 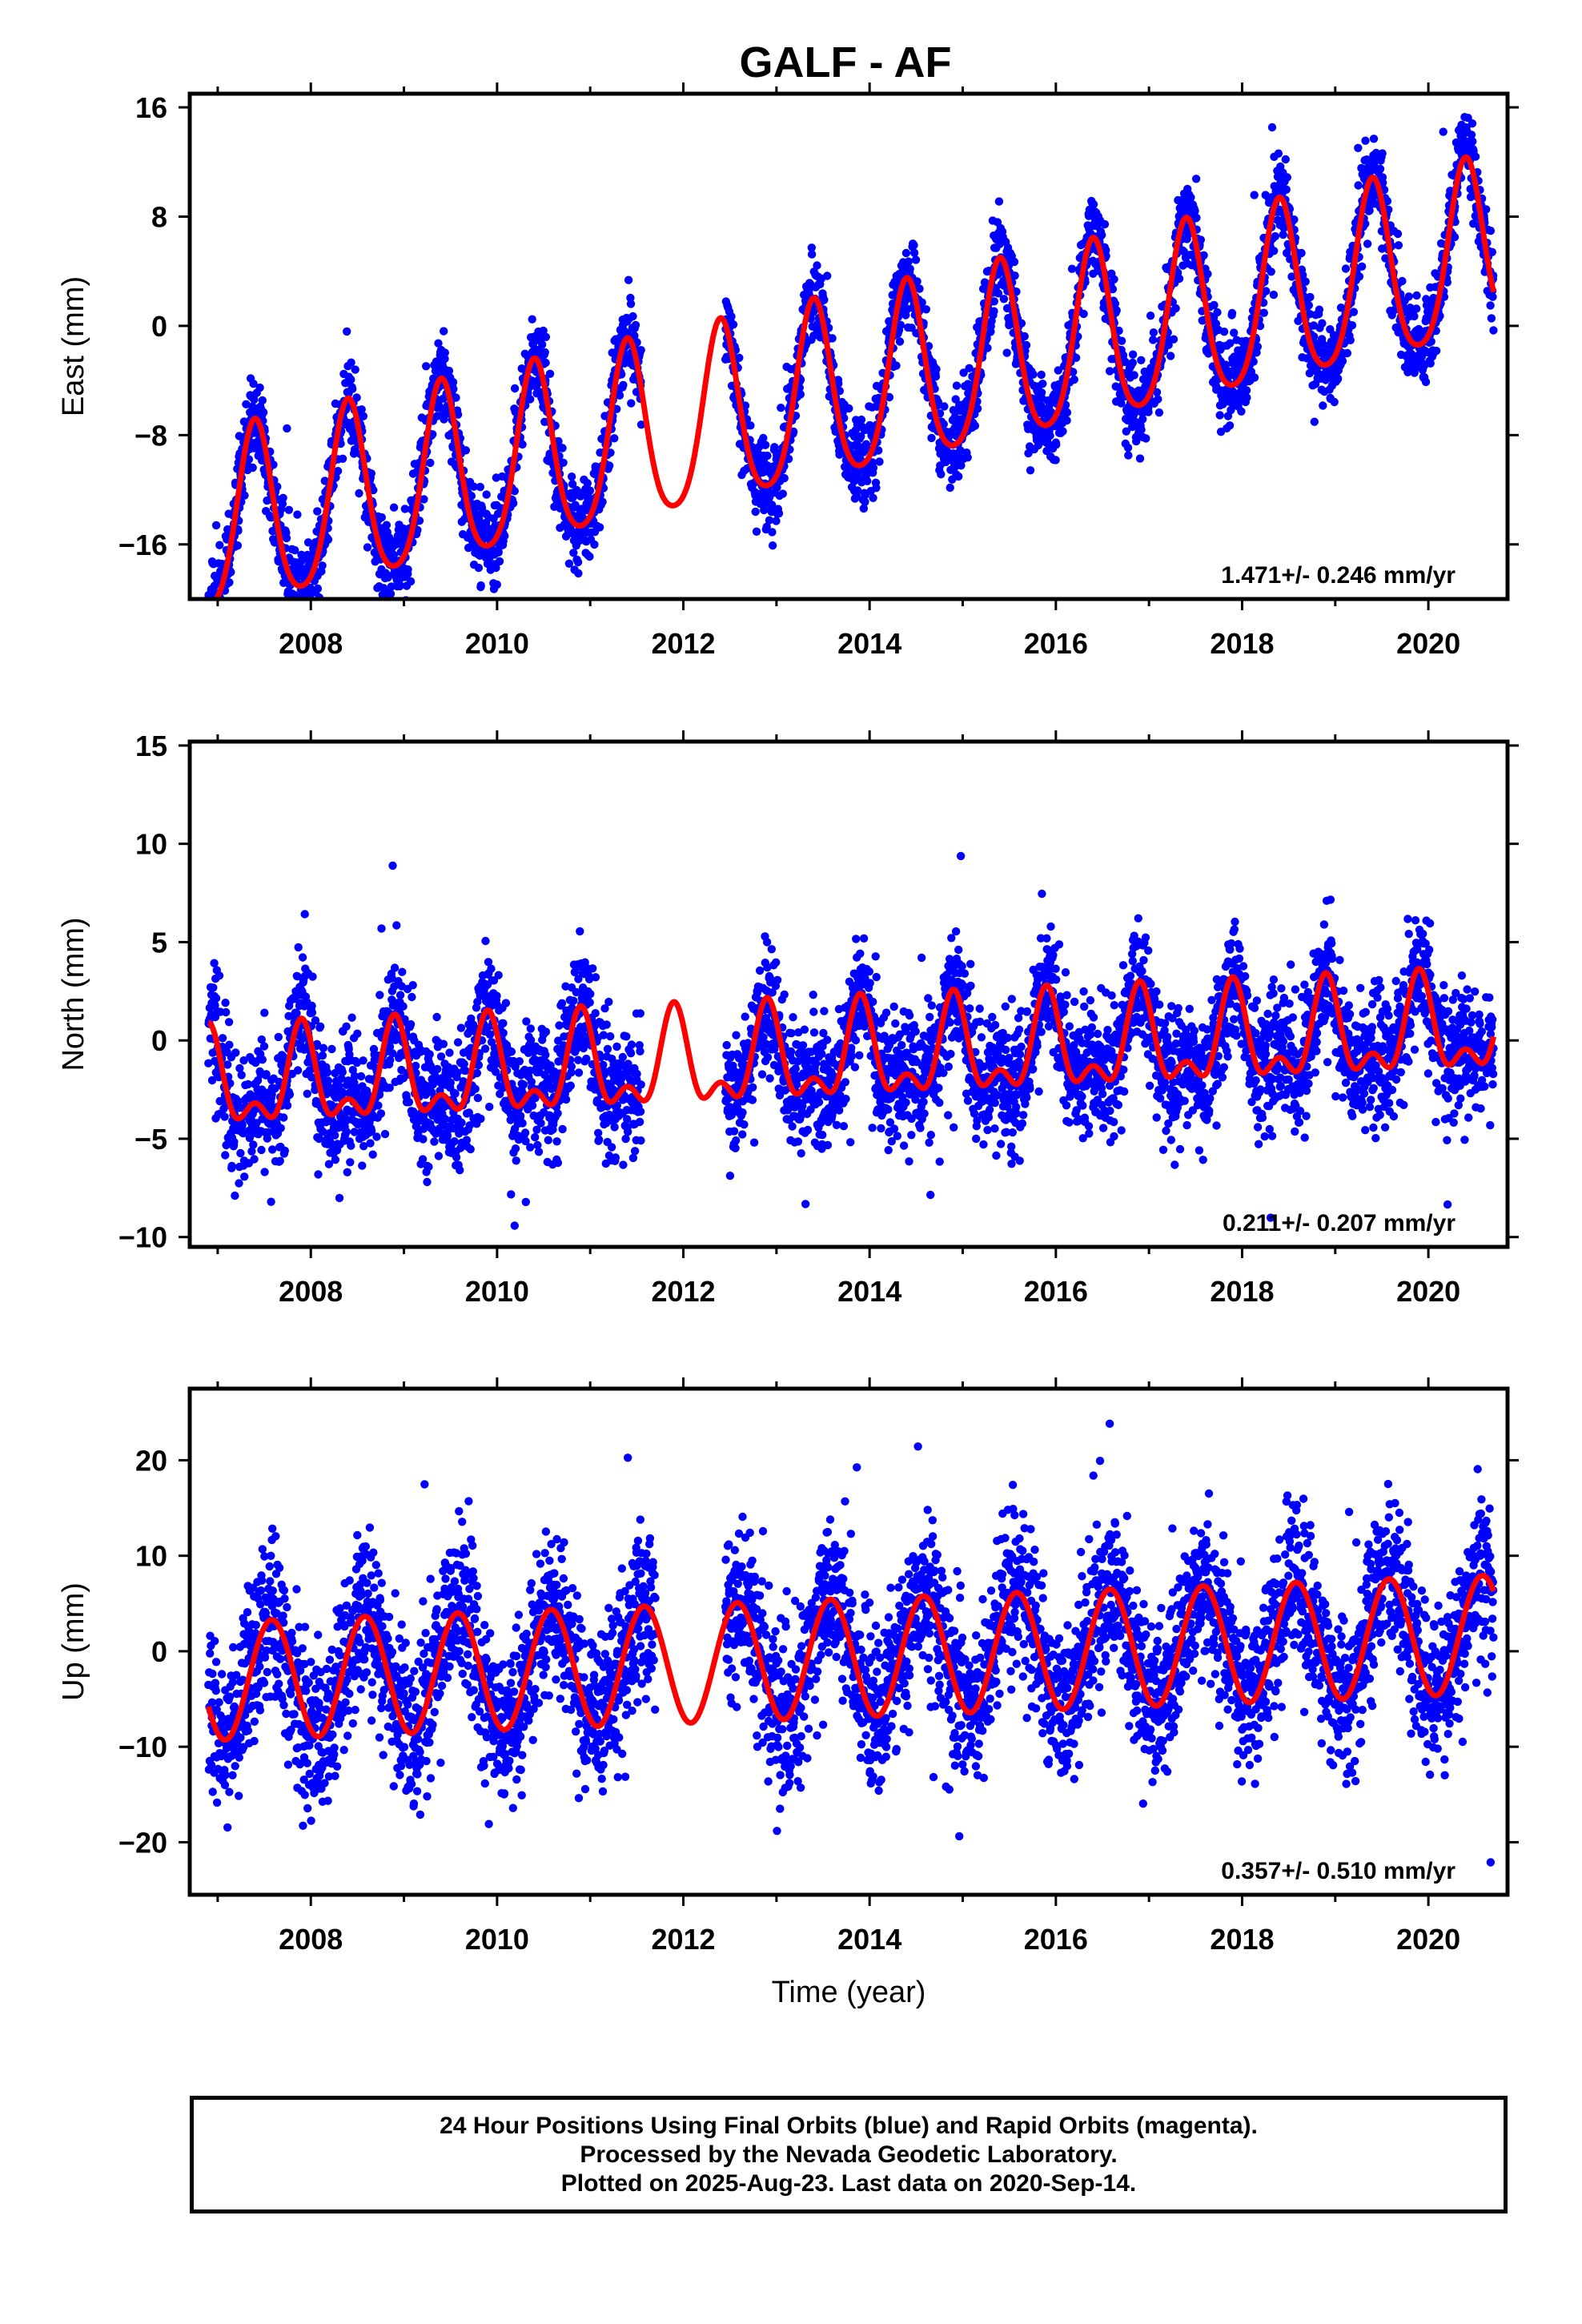 I want to click on y-tick-label: −8, so click(x=151, y=436).